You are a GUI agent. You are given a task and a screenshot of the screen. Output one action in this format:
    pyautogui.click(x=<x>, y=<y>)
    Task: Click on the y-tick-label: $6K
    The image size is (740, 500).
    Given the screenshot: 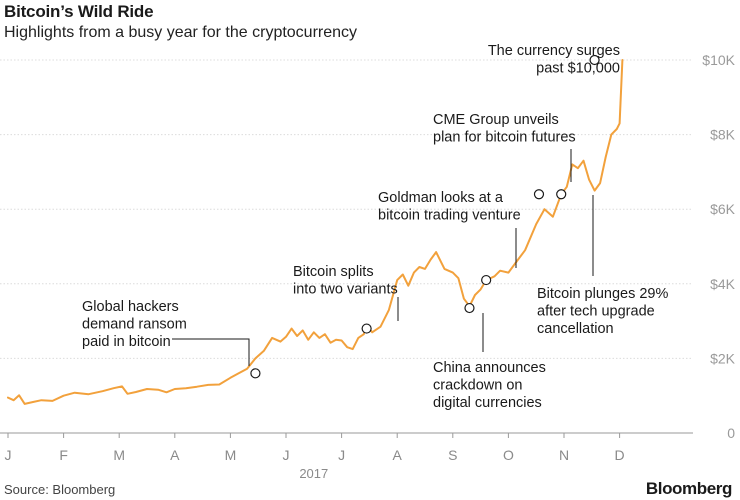 What is the action you would take?
    pyautogui.click(x=723, y=209)
    